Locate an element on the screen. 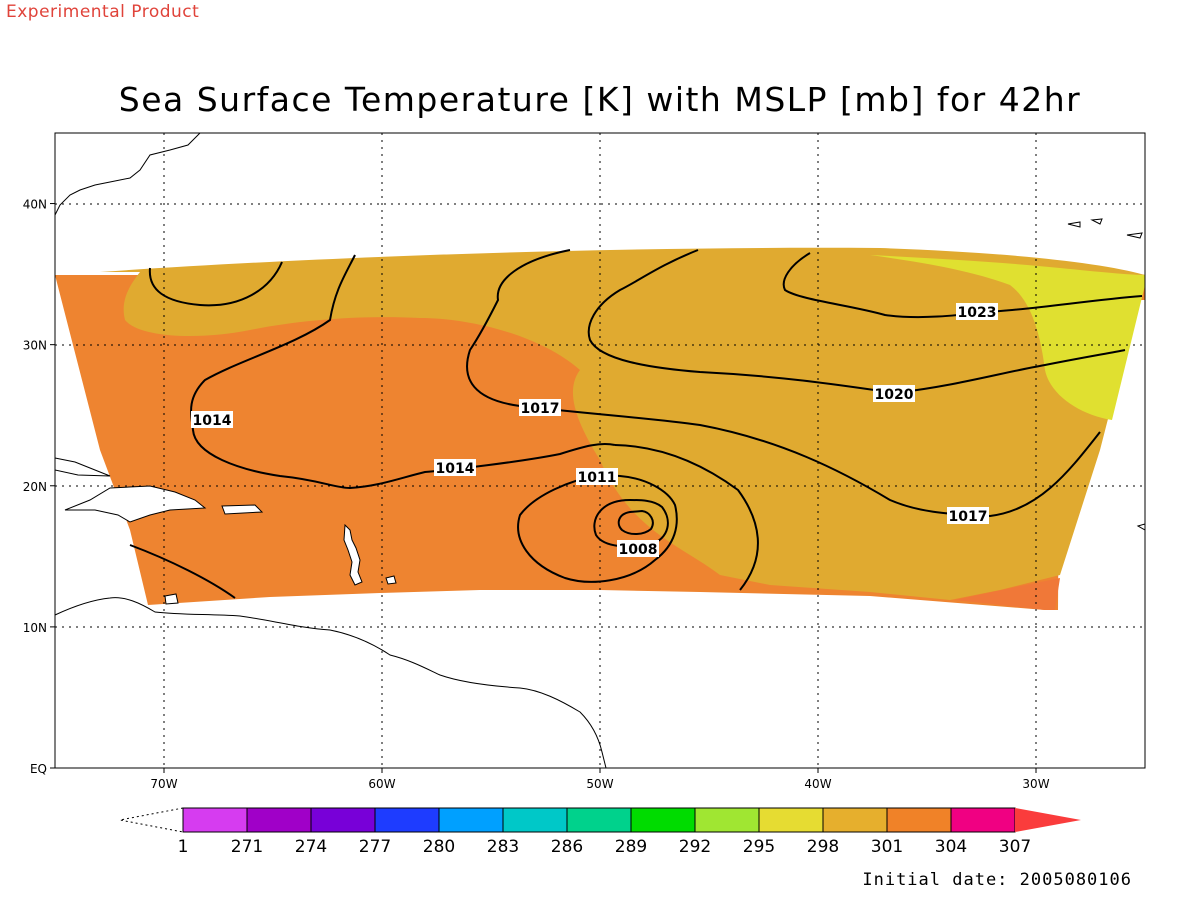 The width and height of the screenshot is (1200, 900). colorbar-label-307: 307 is located at coordinates (1015, 847).